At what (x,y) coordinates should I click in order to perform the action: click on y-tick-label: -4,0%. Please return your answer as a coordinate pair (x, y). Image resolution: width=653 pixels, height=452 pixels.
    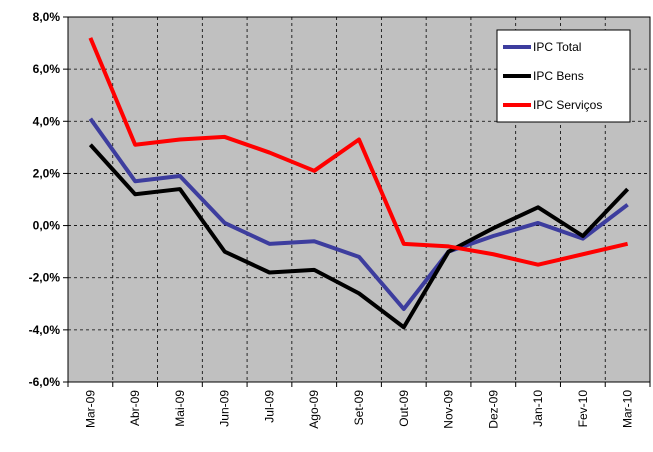
    Looking at the image, I should click on (45, 330).